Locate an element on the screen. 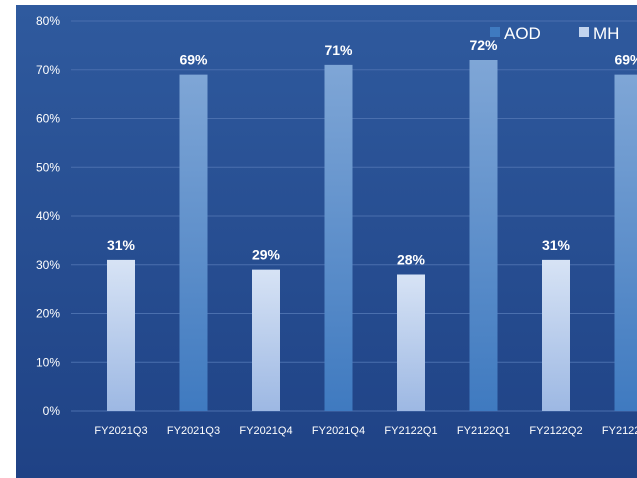 The image size is (637, 478). y-tick-label: 30% is located at coordinates (48, 265).